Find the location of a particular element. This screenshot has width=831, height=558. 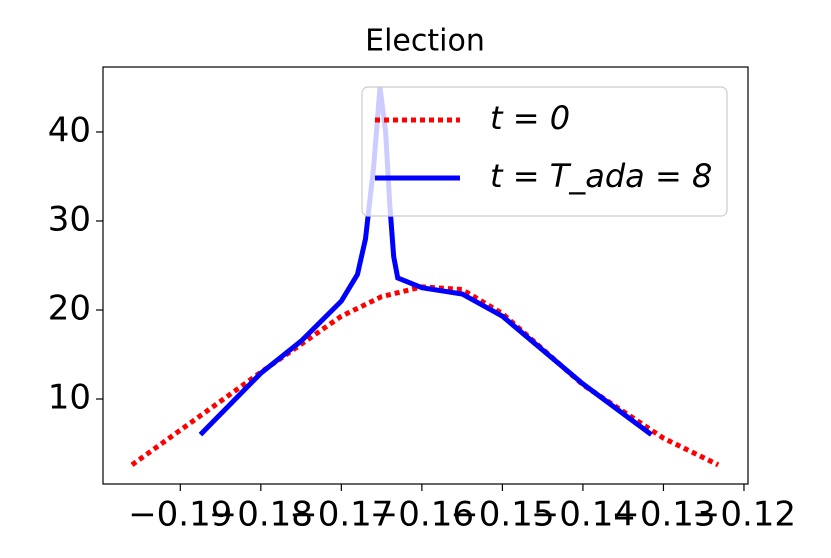

x-tick-label: −0.14 is located at coordinates (583, 515).